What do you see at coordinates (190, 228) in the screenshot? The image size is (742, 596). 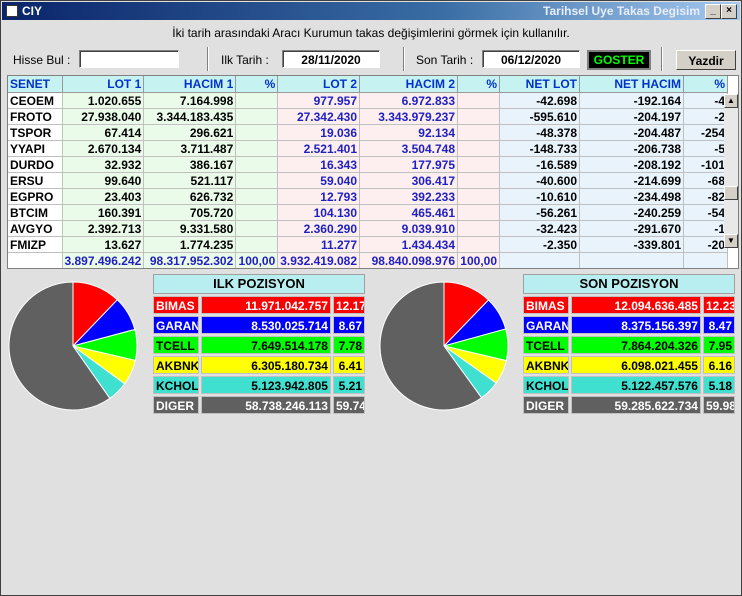 I see `table-cell: 9.331.580` at bounding box center [190, 228].